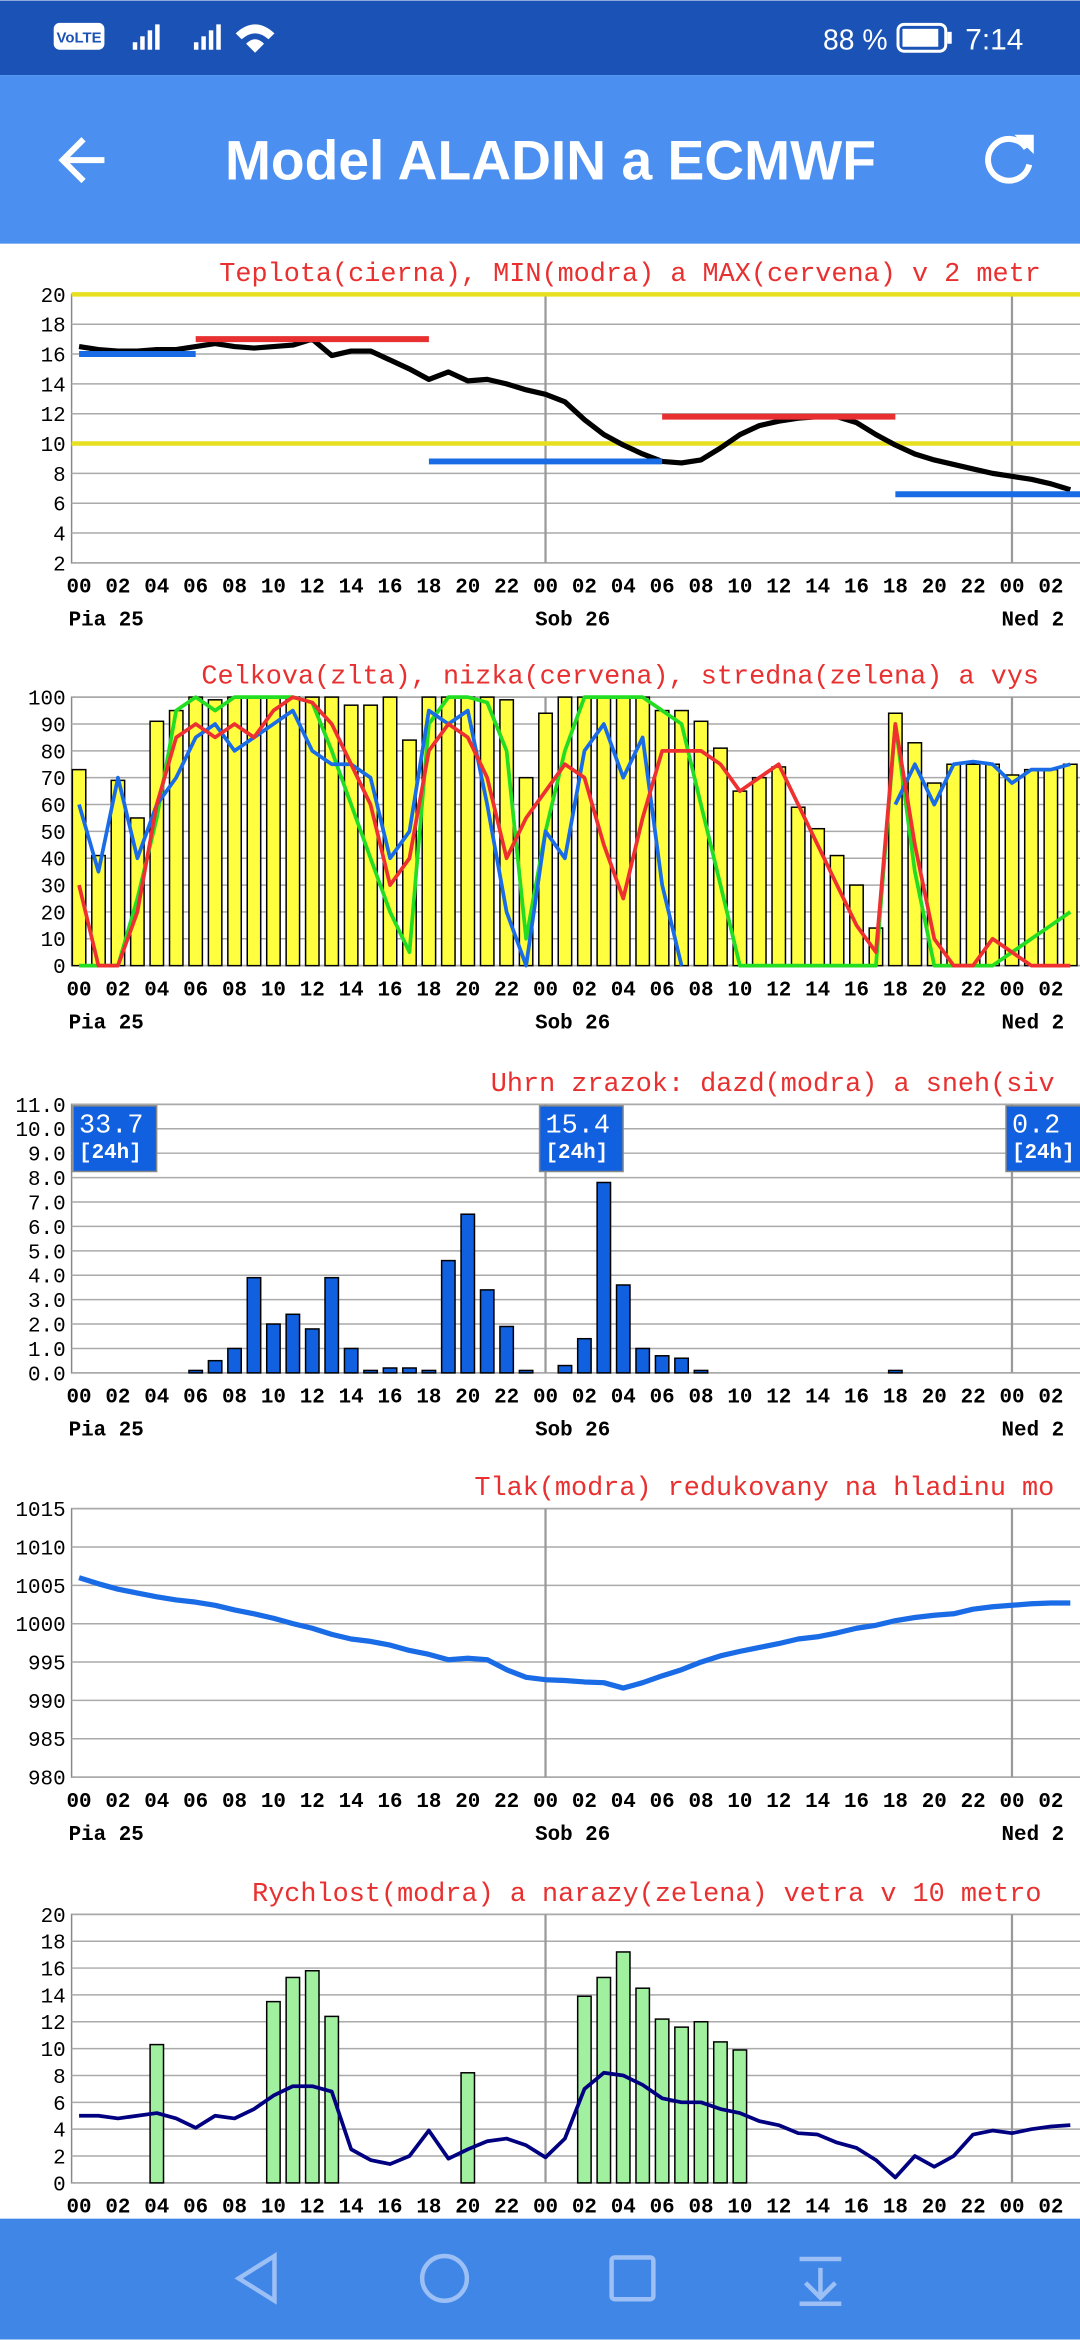  Describe the element at coordinates (575, 2125) in the screenshot. I see `line-series` at that location.